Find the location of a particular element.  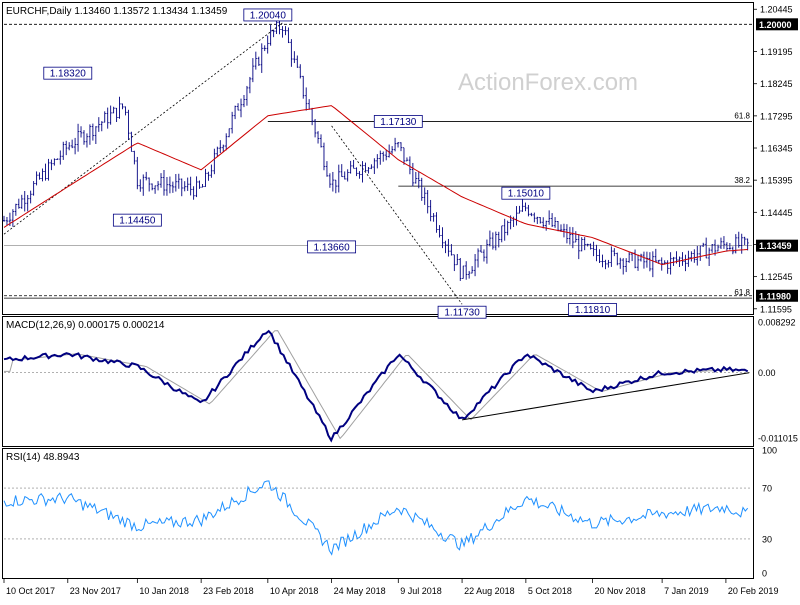

rsi-line is located at coordinates (376, 518).